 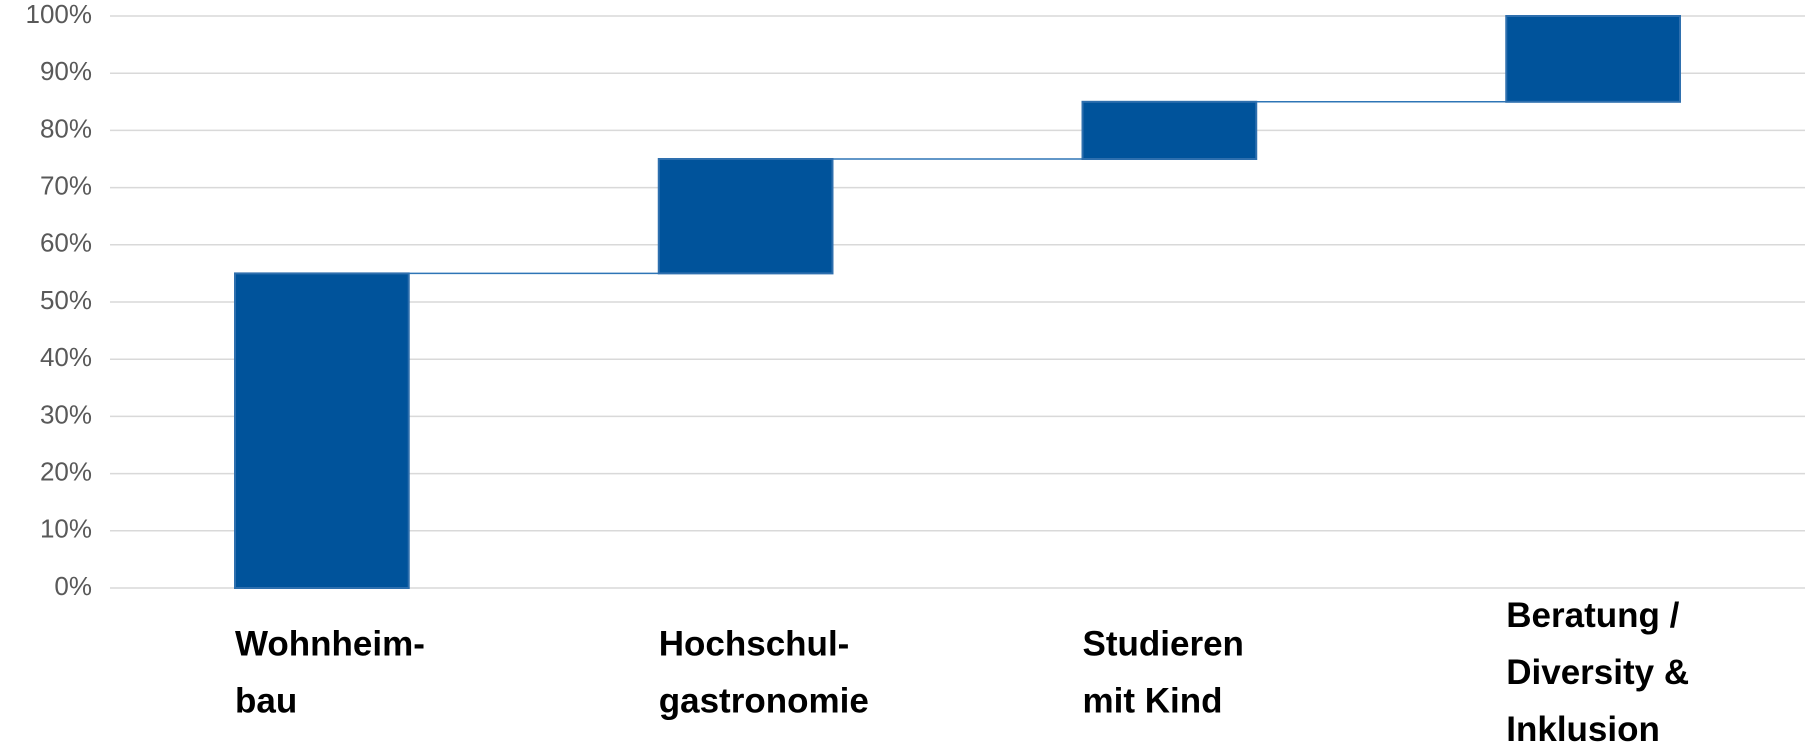 What do you see at coordinates (764, 673) in the screenshot?
I see `x-tick-label: Hochschul-gastronomie` at bounding box center [764, 673].